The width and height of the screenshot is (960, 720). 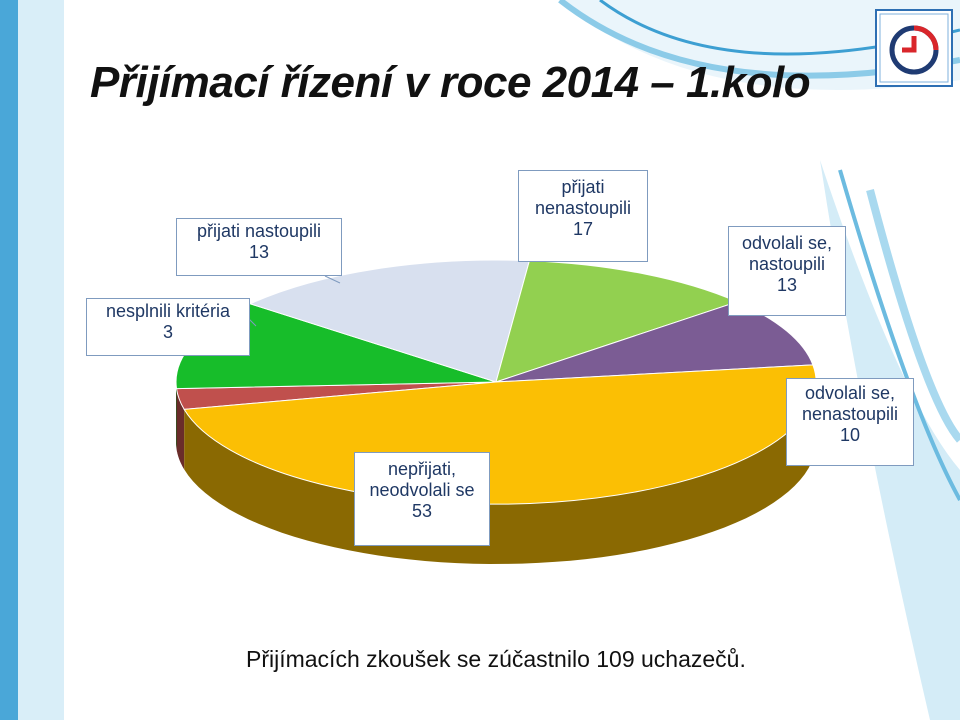 What do you see at coordinates (583, 229) in the screenshot?
I see `label-prijati-nenastoupili-value: 17` at bounding box center [583, 229].